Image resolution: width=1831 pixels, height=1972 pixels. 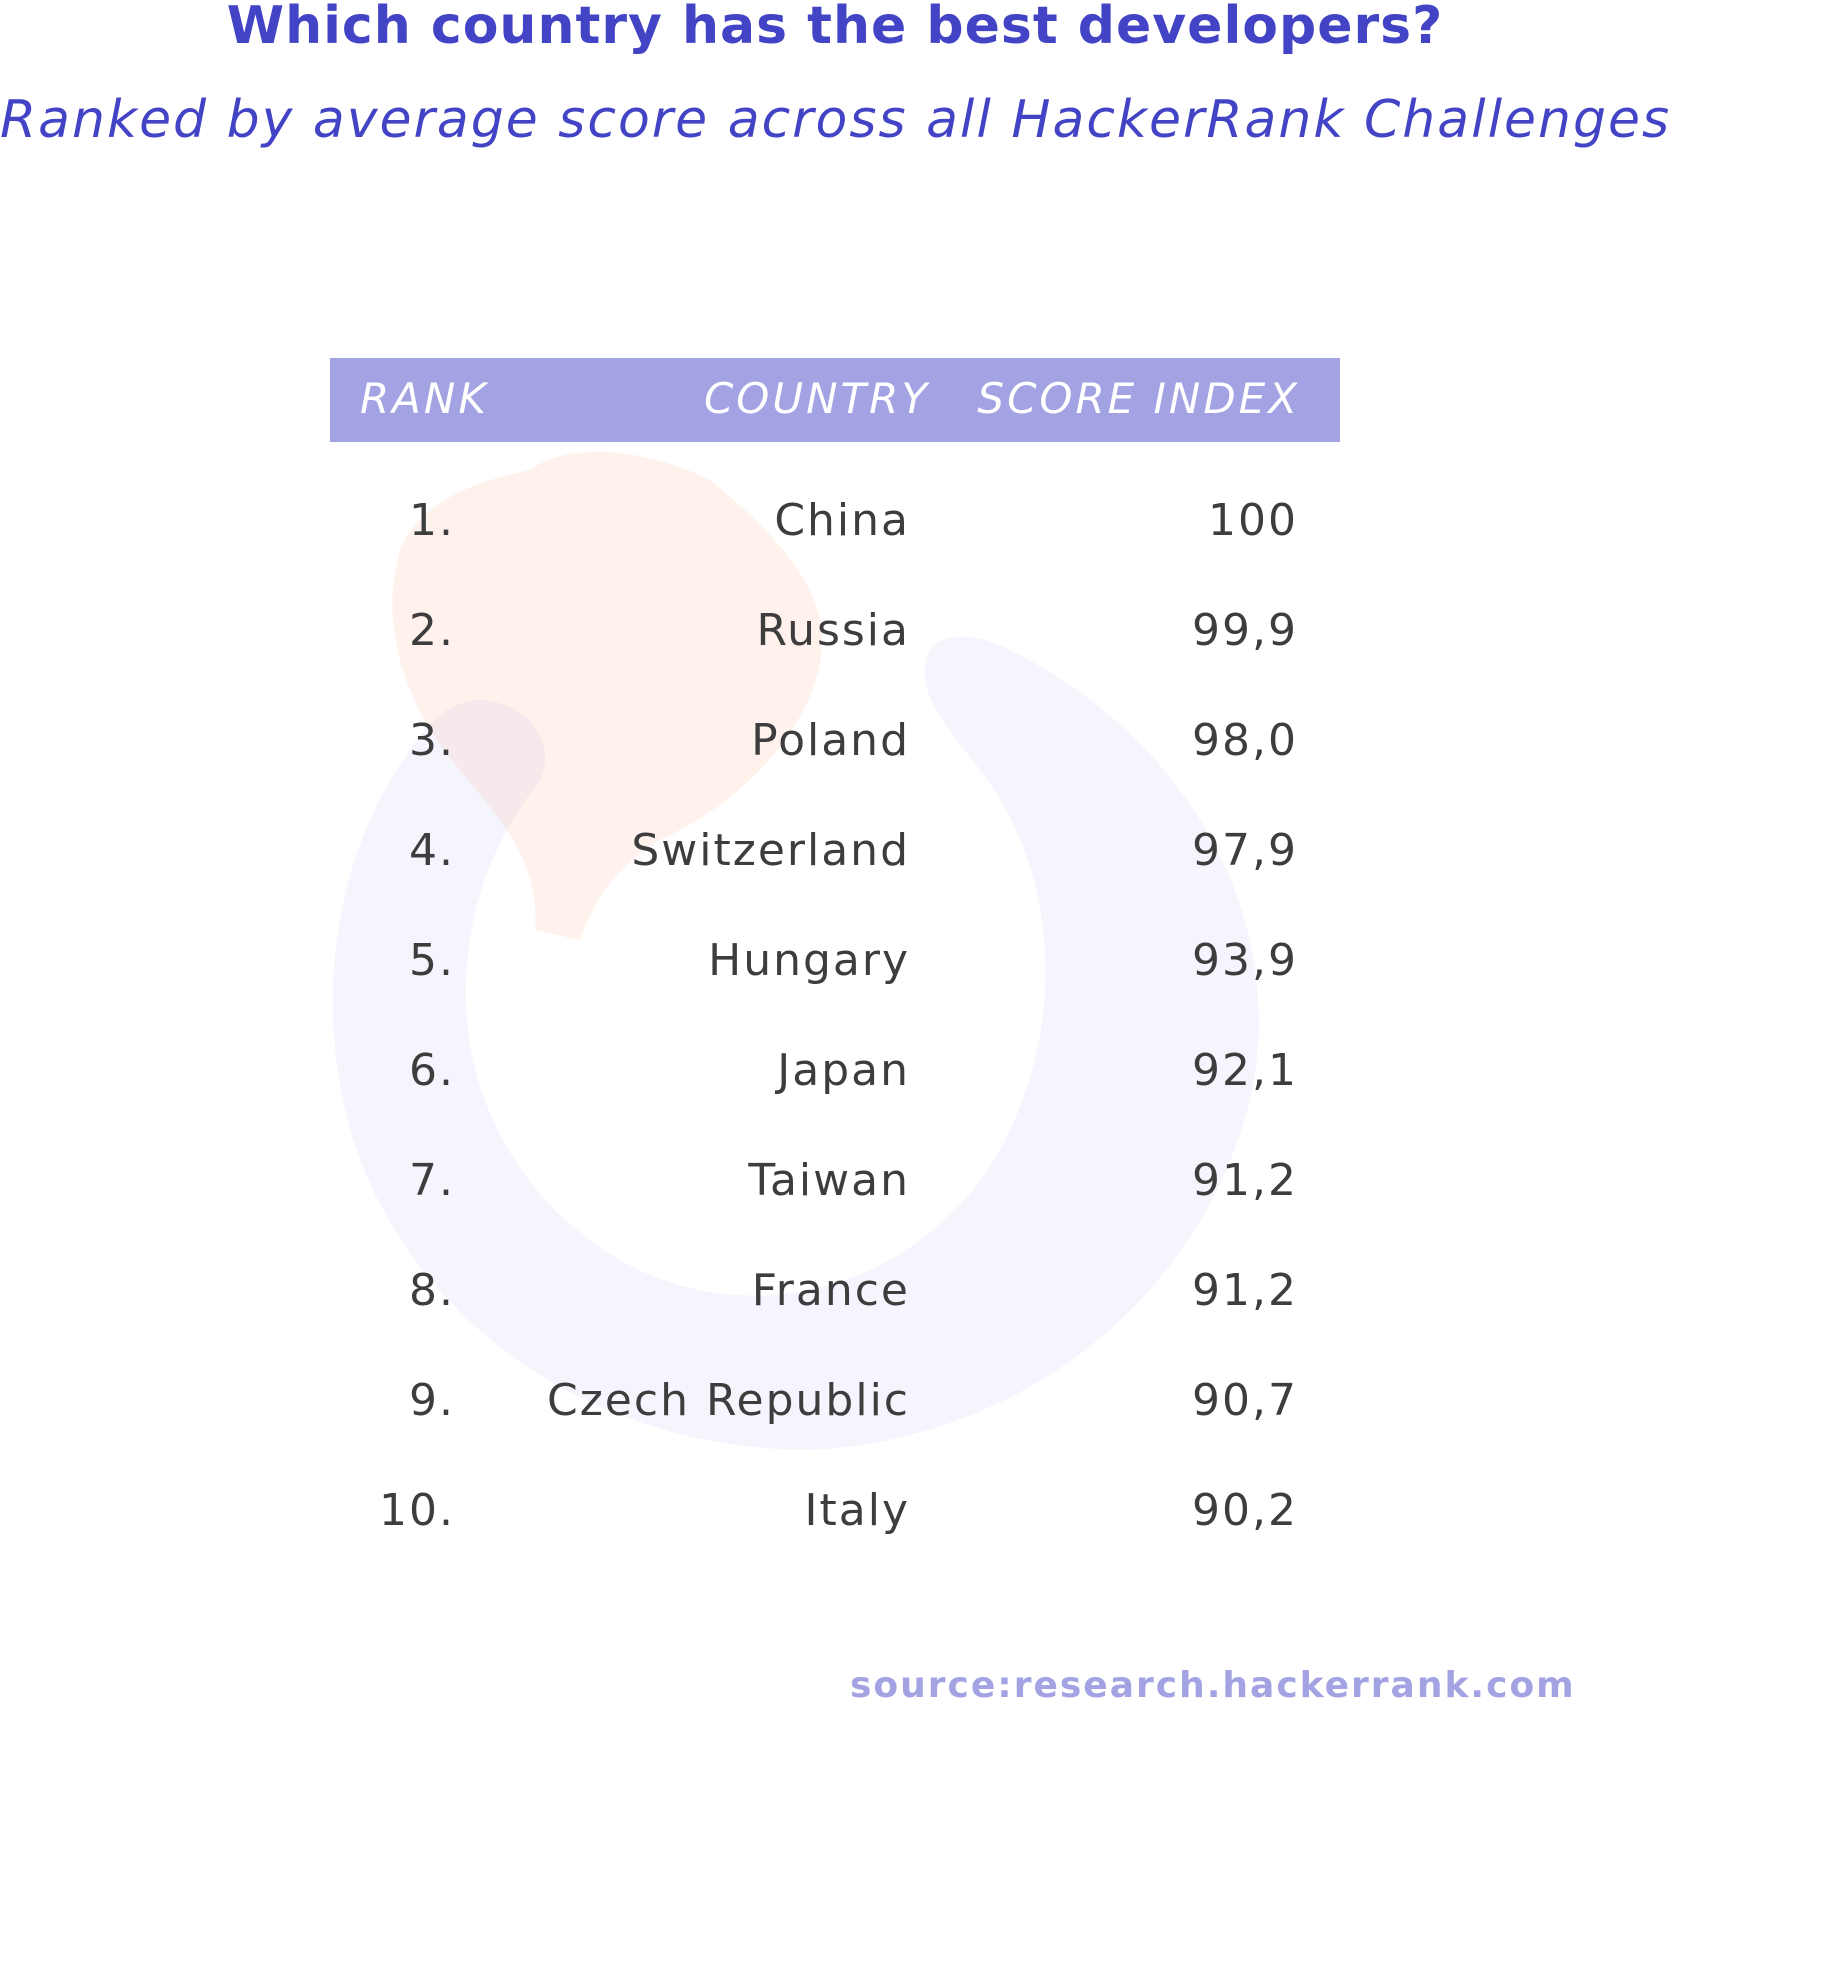 What do you see at coordinates (1213, 1685) in the screenshot?
I see `source-credit: source:research.hackerrank.com` at bounding box center [1213, 1685].